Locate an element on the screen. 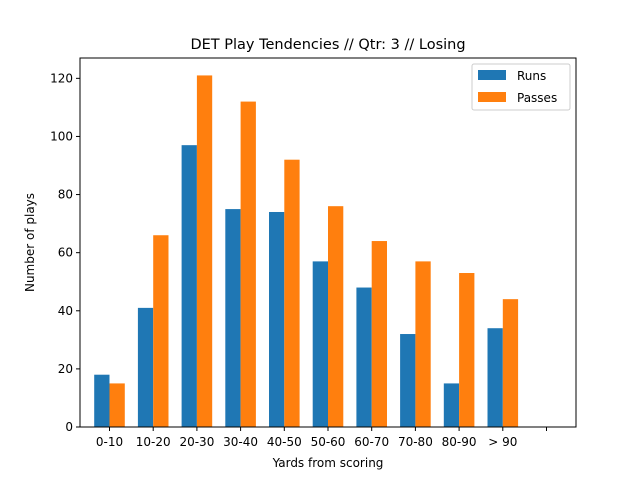 The width and height of the screenshot is (640, 480). x-tick-label: 60-70 is located at coordinates (371, 442).